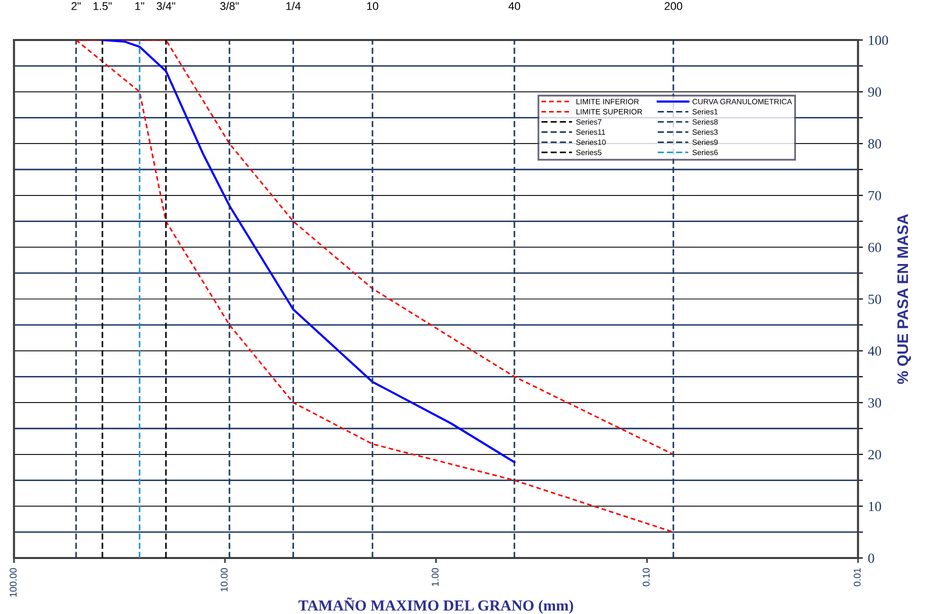  Describe the element at coordinates (139, 6) in the screenshot. I see `annotation: 1"` at that location.